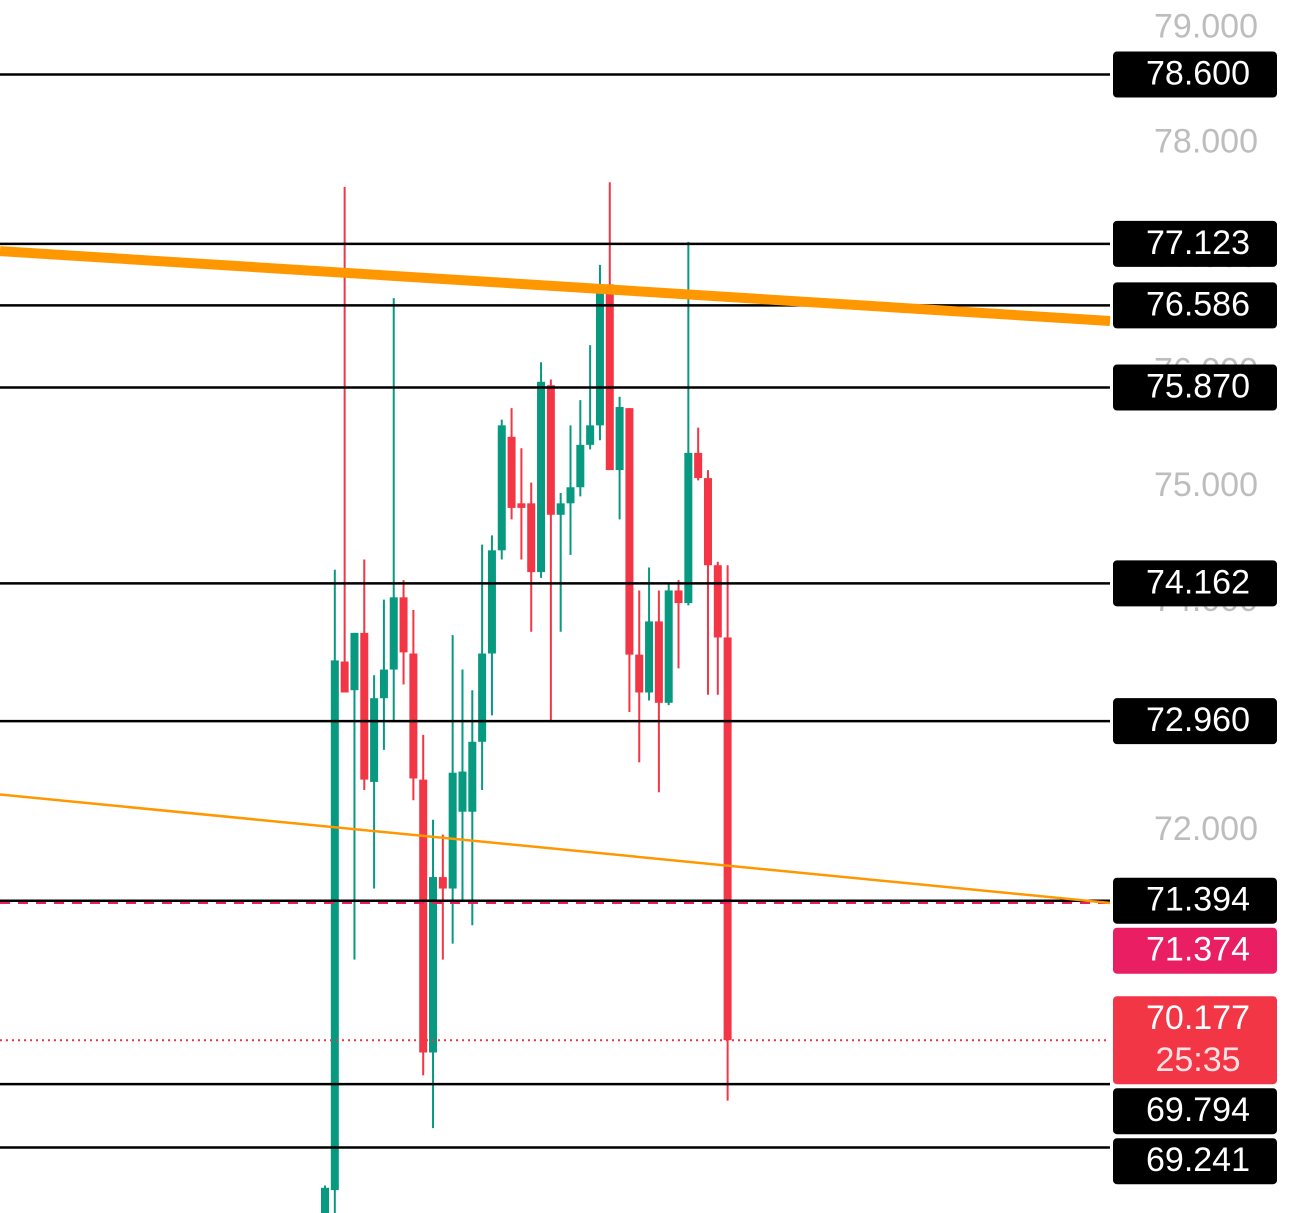 The width and height of the screenshot is (1290, 1213). What do you see at coordinates (1206, 141) in the screenshot?
I see `y-tick-label: 78.000` at bounding box center [1206, 141].